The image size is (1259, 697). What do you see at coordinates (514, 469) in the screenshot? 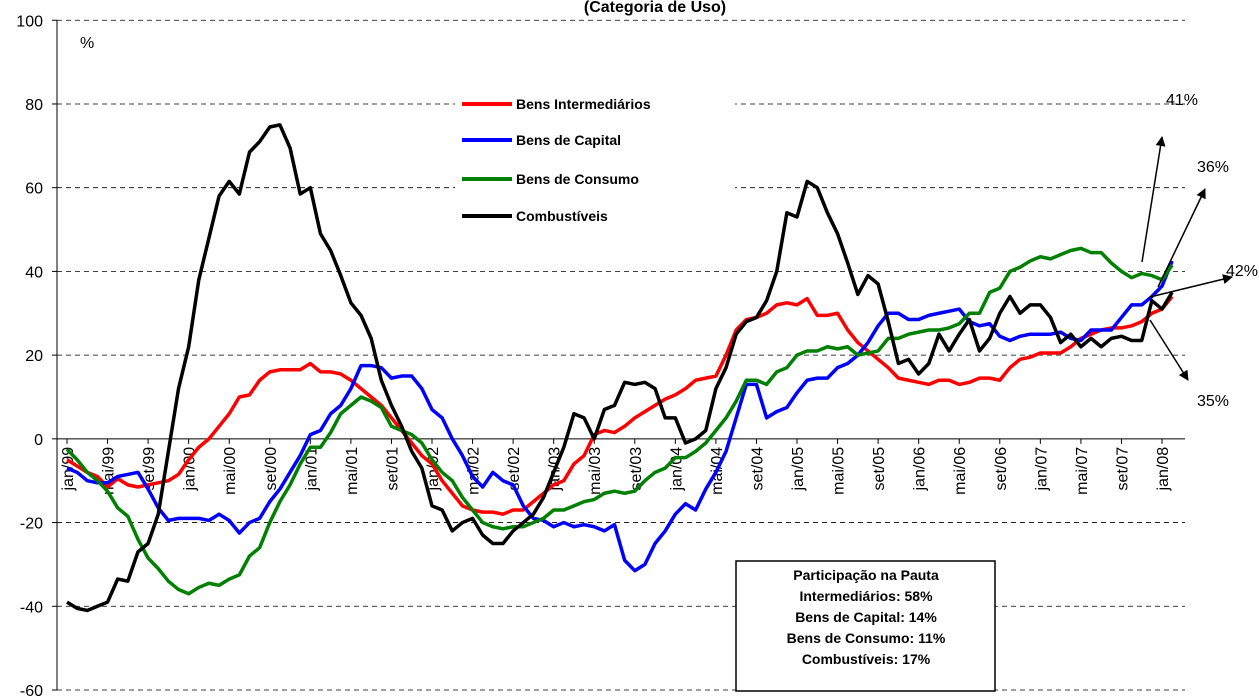
I see `x-tick-label: set/02` at bounding box center [514, 469].